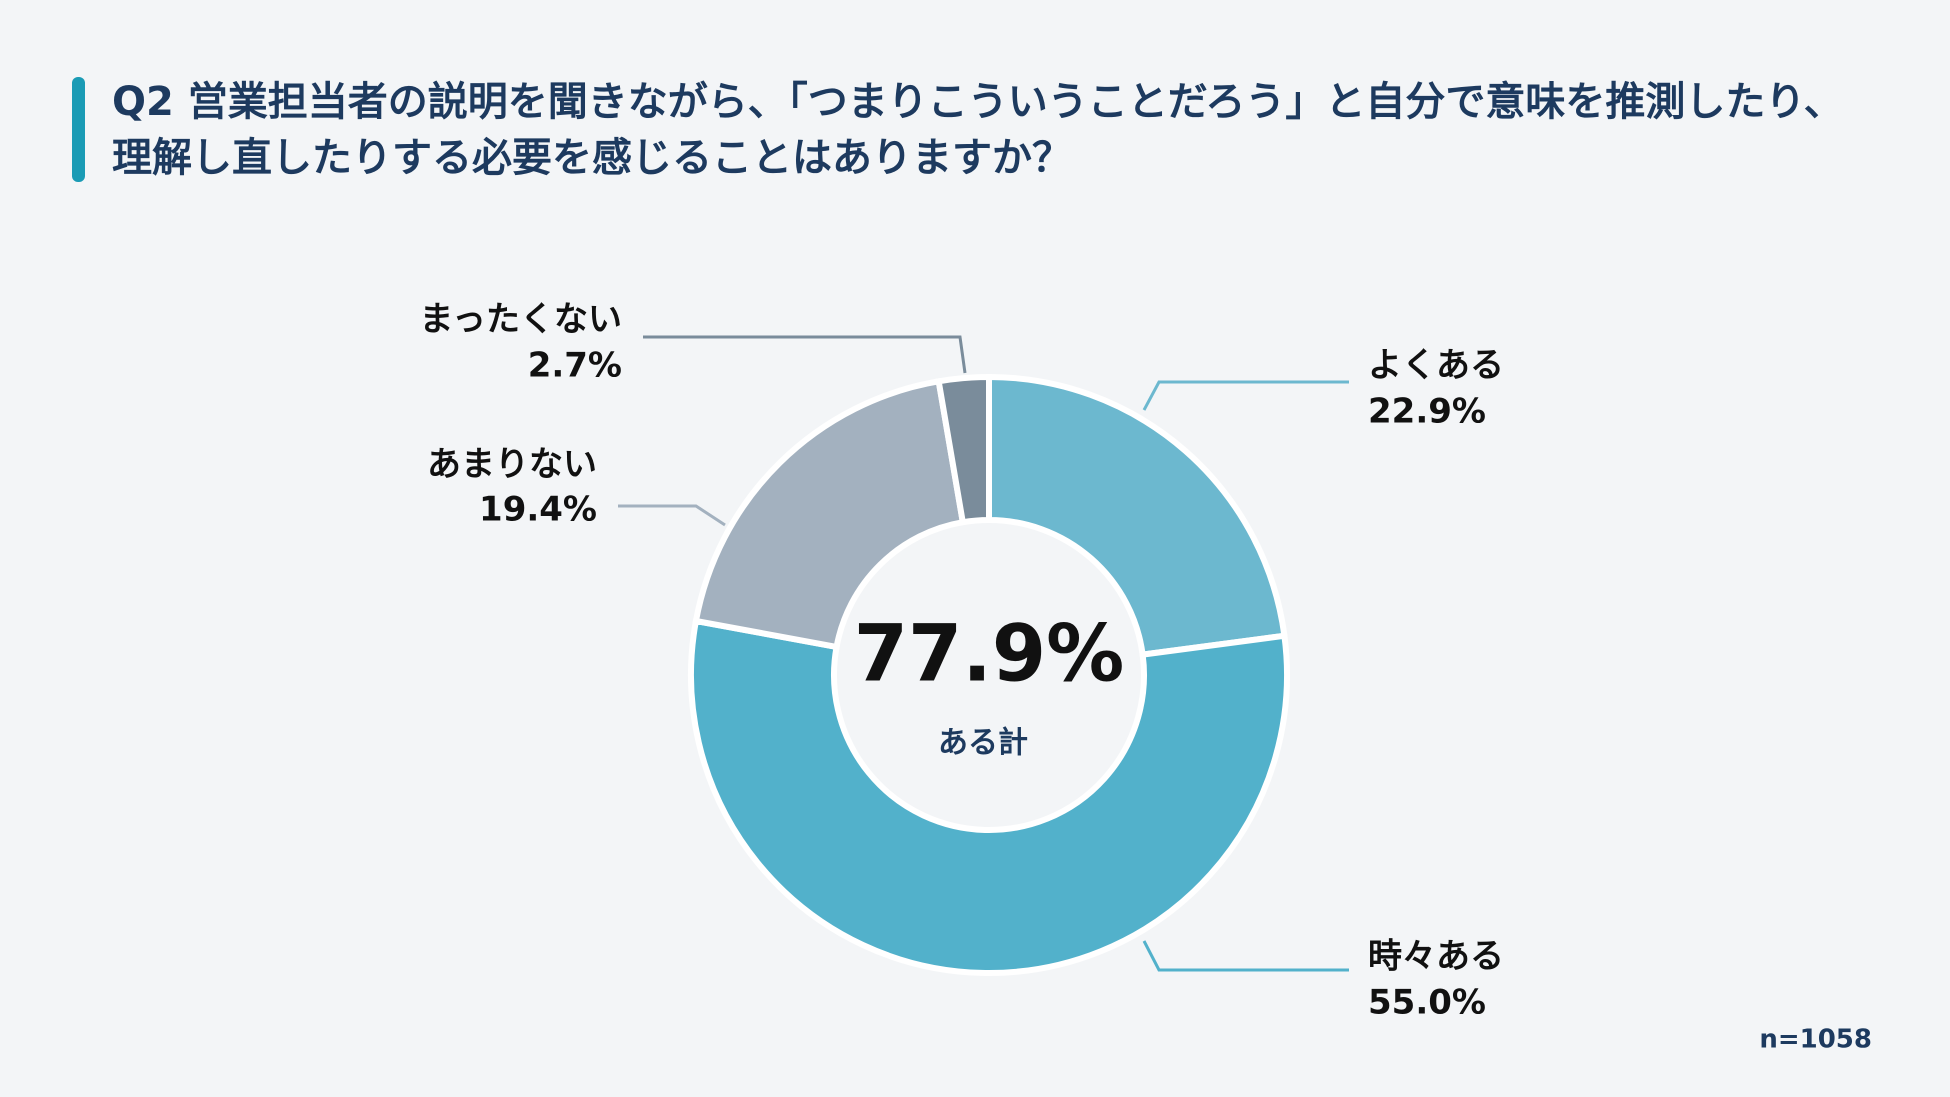 The width and height of the screenshot is (1950, 1097). I want to click on value-label: 22.9%, so click(1427, 412).